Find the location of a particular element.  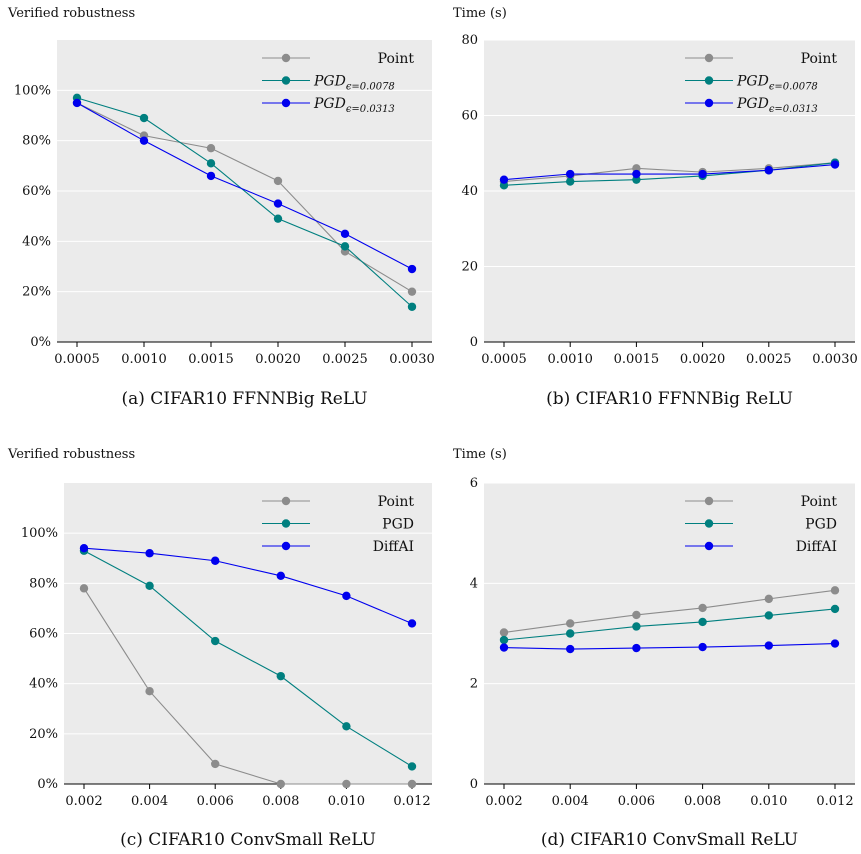

y-tick-label: 40% is located at coordinates (43, 684).